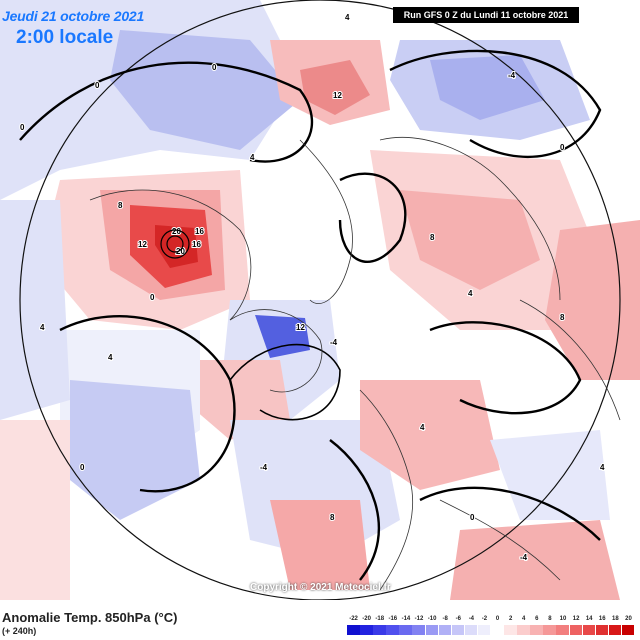  I want to click on warm-region-southwest, so click(35, 510).